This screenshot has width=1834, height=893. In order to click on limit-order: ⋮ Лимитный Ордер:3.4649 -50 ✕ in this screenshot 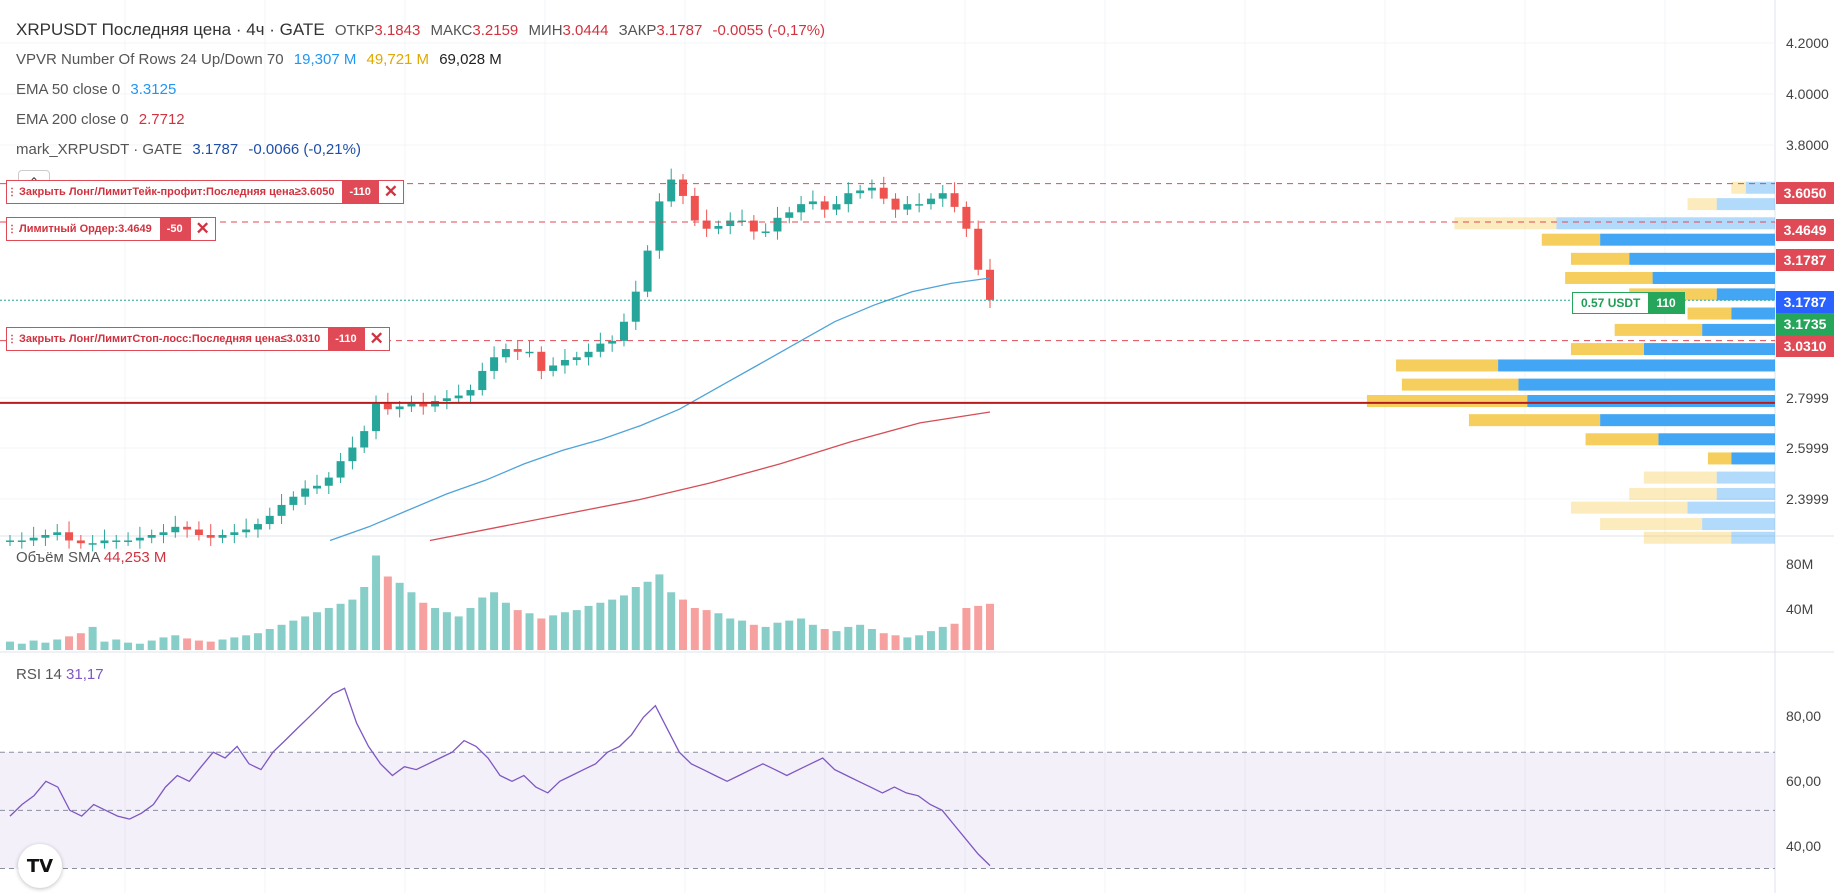, I will do `click(111, 229)`.